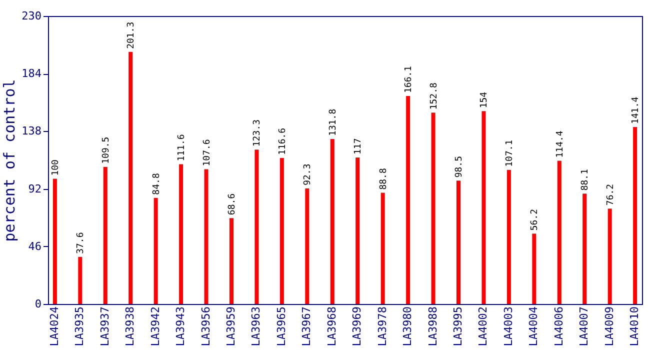 The image size is (650, 350). I want to click on data-label: 100, so click(55, 168).